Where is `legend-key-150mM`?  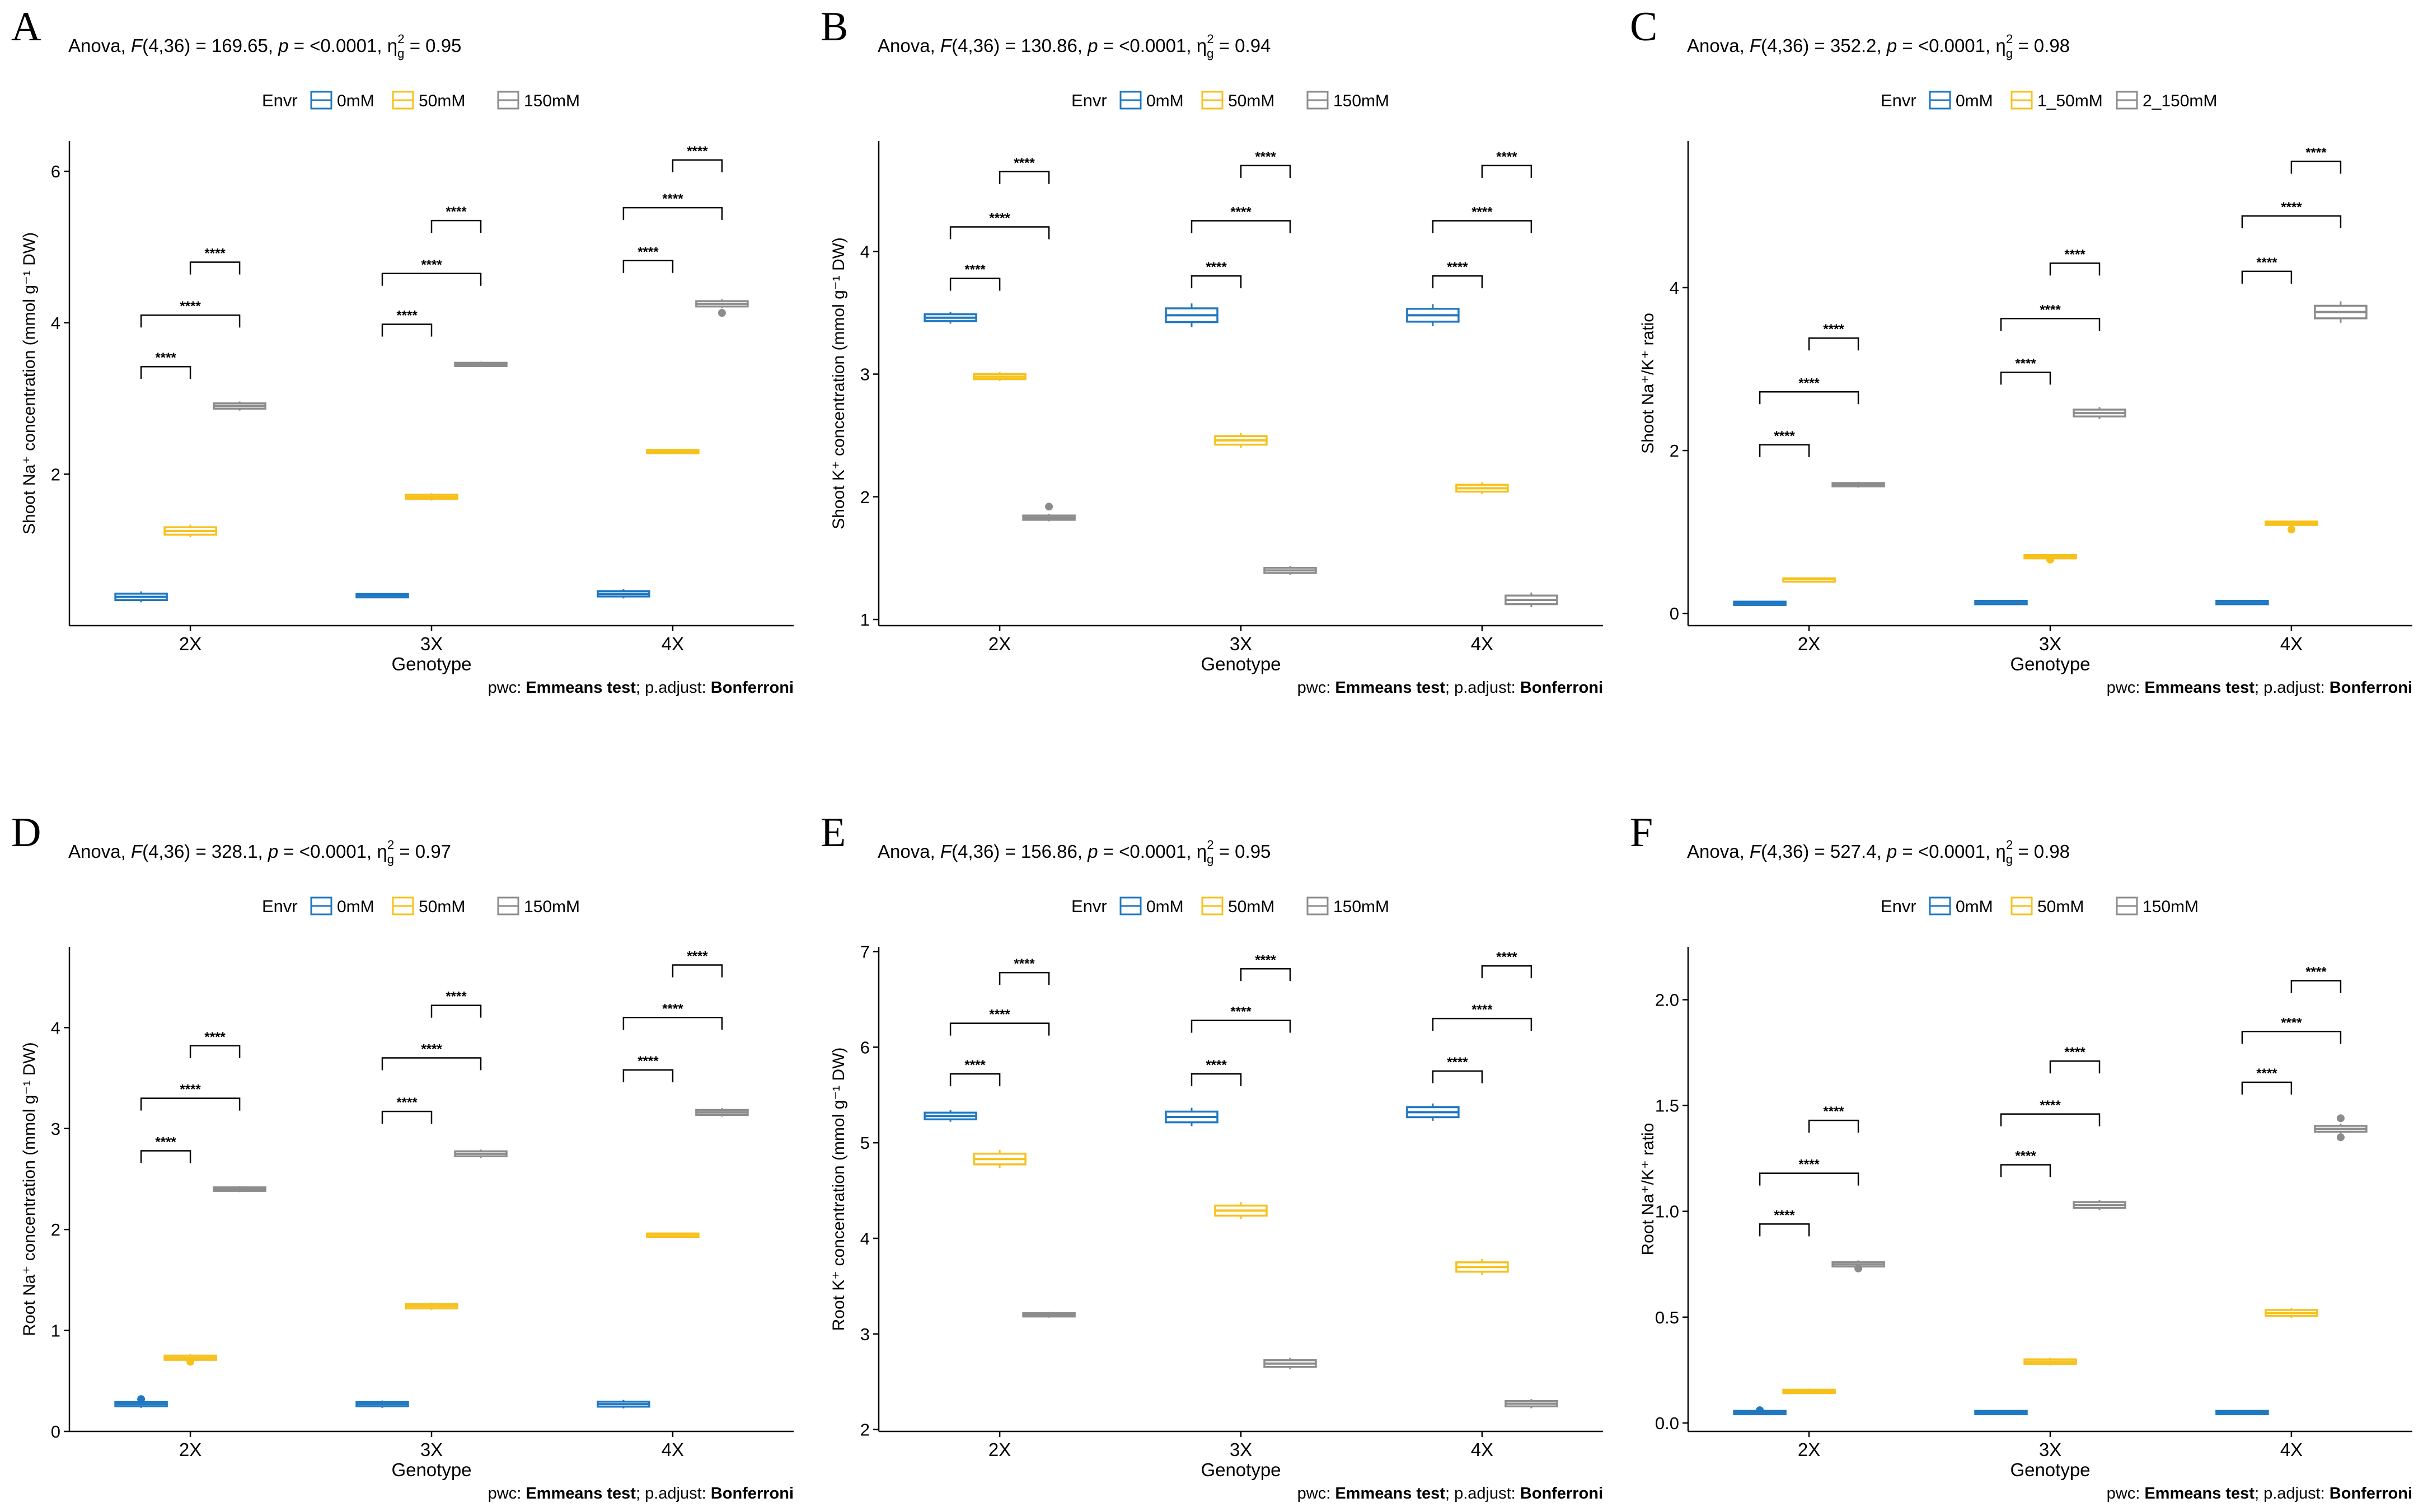
legend-key-150mM is located at coordinates (508, 905).